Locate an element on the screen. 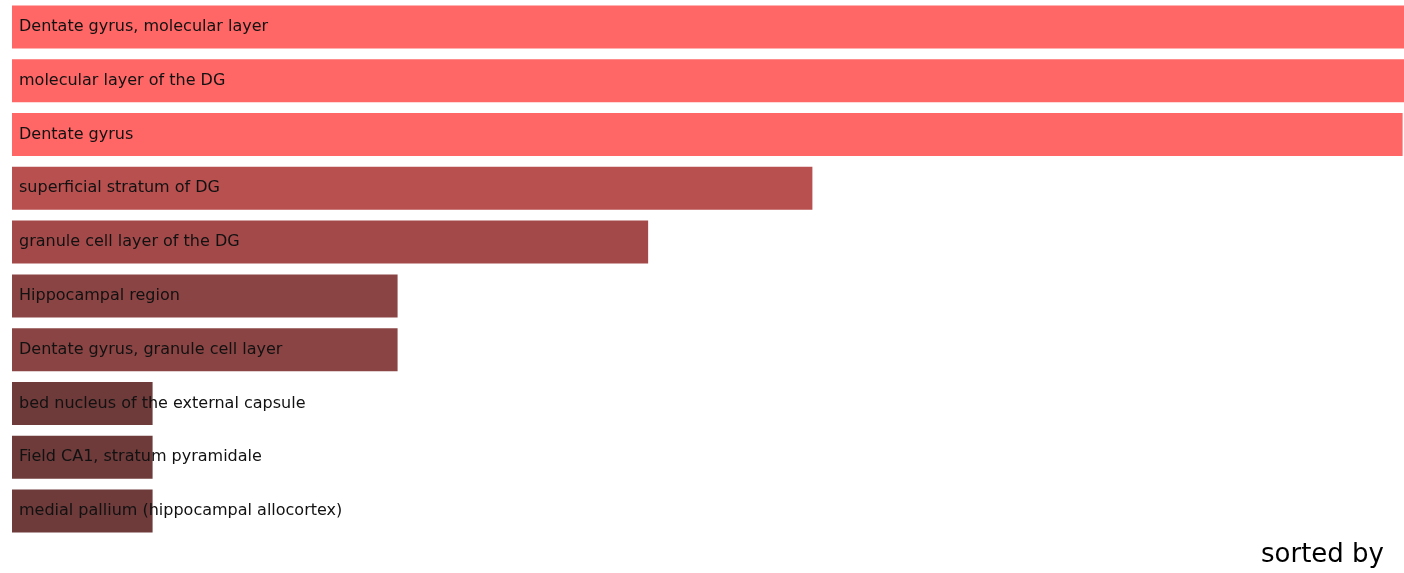 This screenshot has height=573, width=1404. text: sorted by is located at coordinates (1322, 553).